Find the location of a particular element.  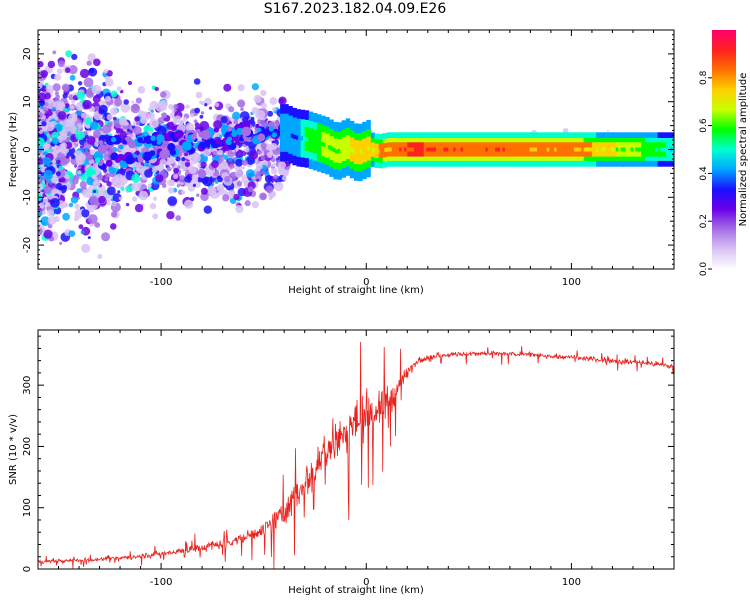

heatmap-y-tick-label: -20 is located at coordinates (27, 245).